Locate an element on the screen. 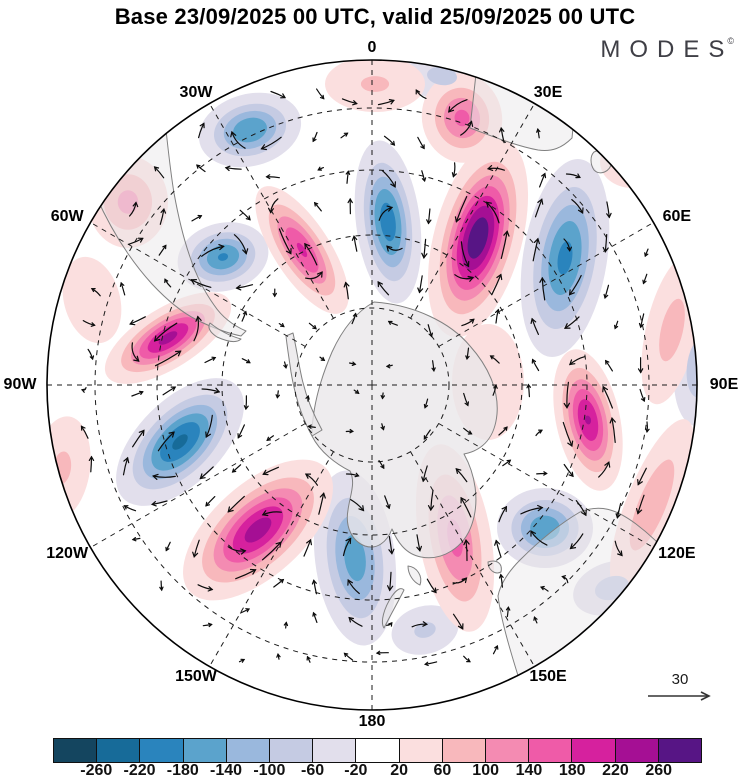 The width and height of the screenshot is (750, 783). colorbar-tick-label: -180 is located at coordinates (182, 770).